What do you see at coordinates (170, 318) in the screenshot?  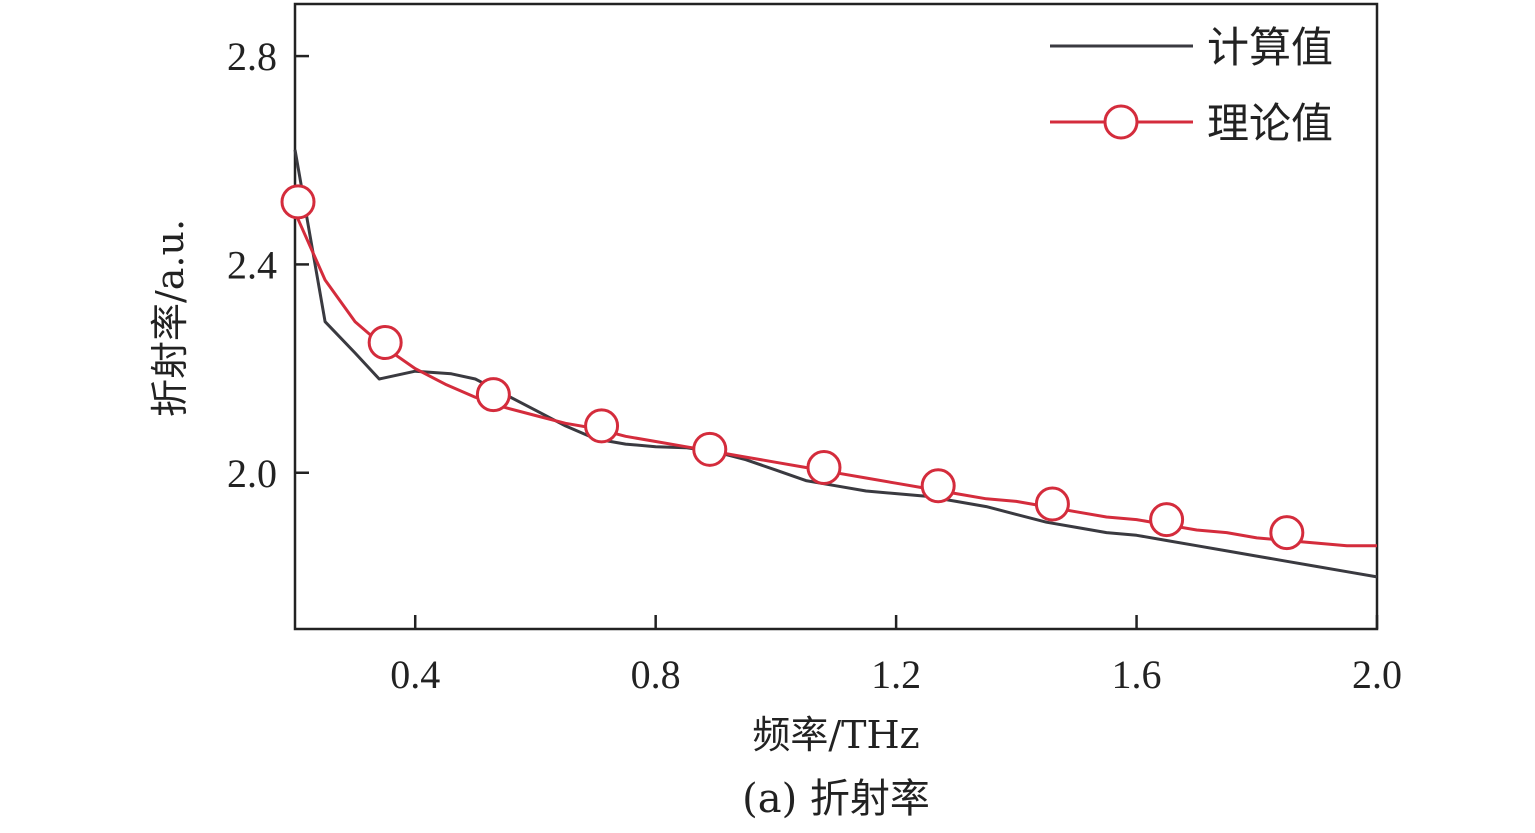 I see `y-axis-label: 折射率/a.u.` at bounding box center [170, 318].